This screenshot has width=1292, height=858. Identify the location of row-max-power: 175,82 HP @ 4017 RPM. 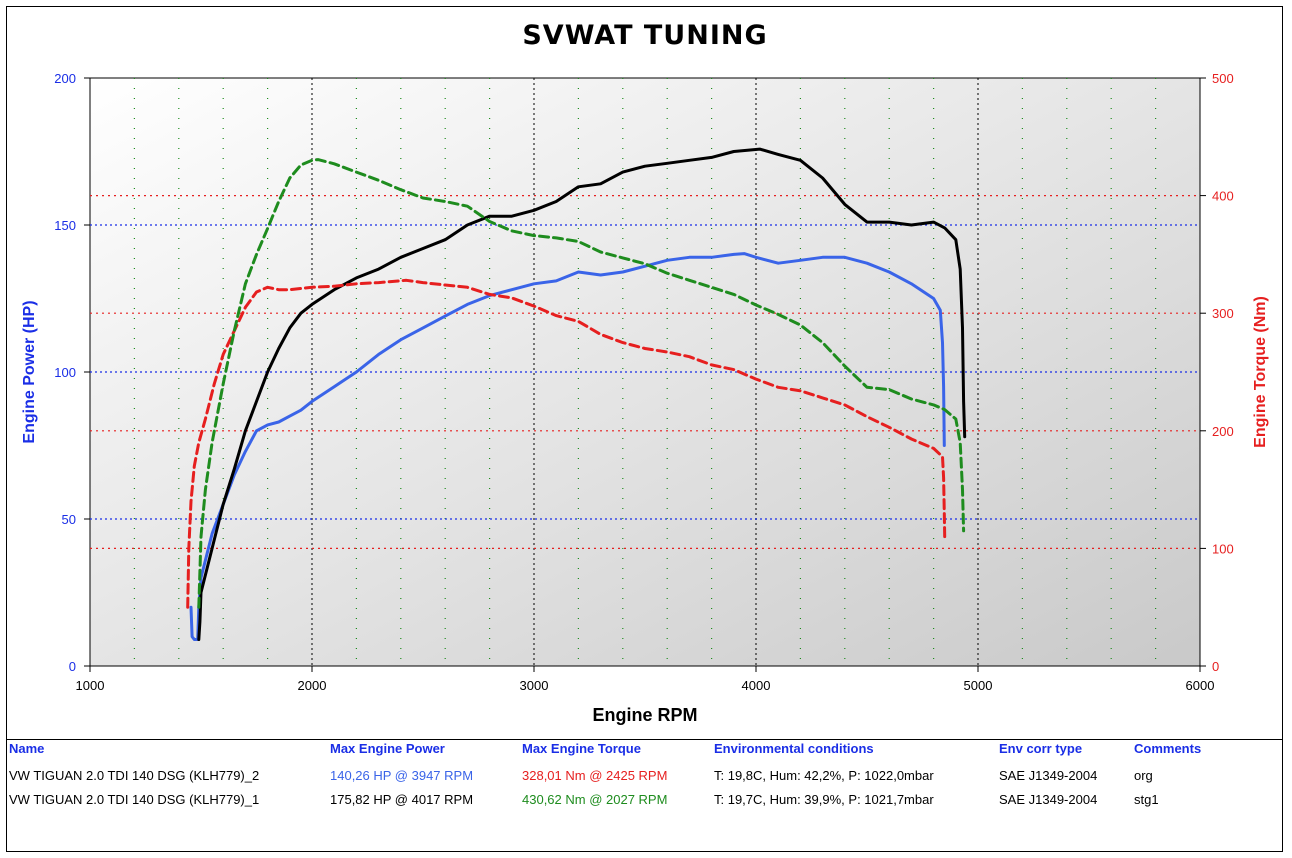
(402, 799).